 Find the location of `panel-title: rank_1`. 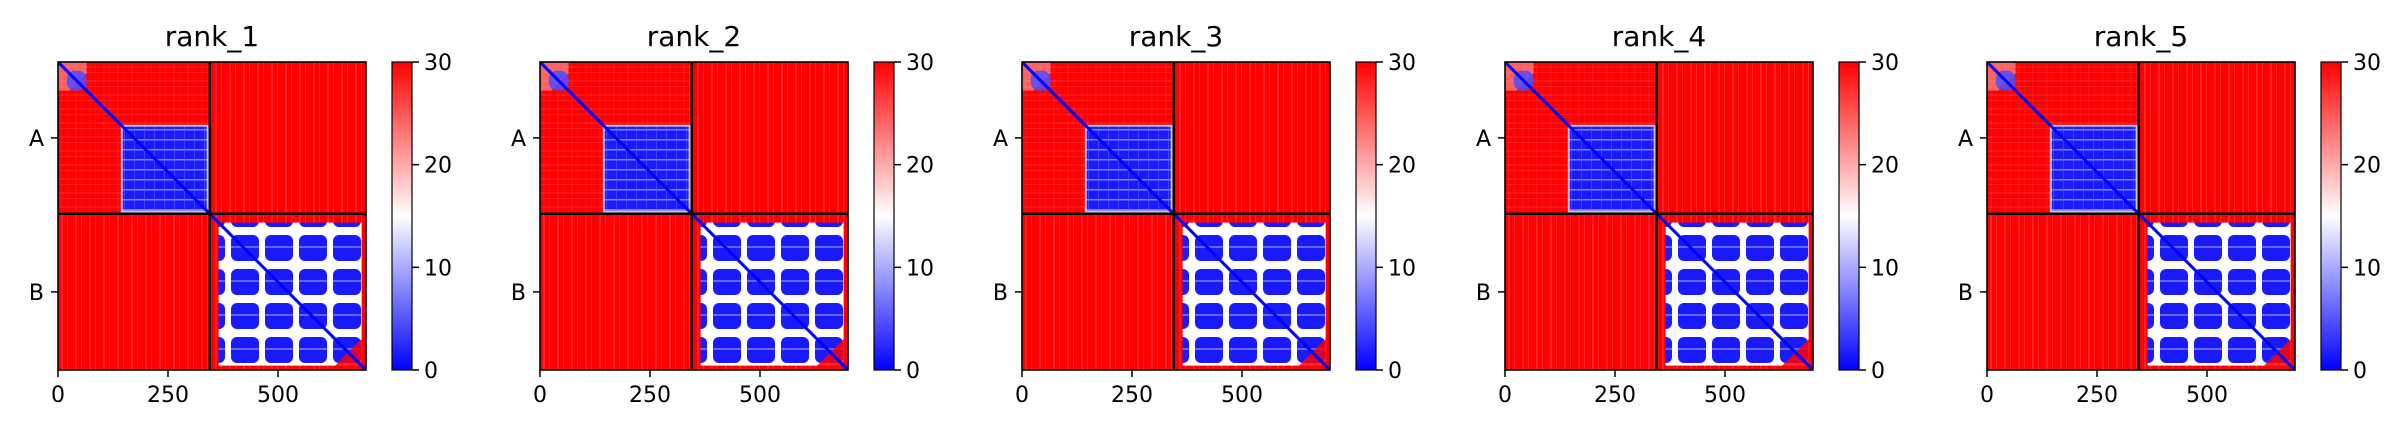

panel-title: rank_1 is located at coordinates (212, 36).